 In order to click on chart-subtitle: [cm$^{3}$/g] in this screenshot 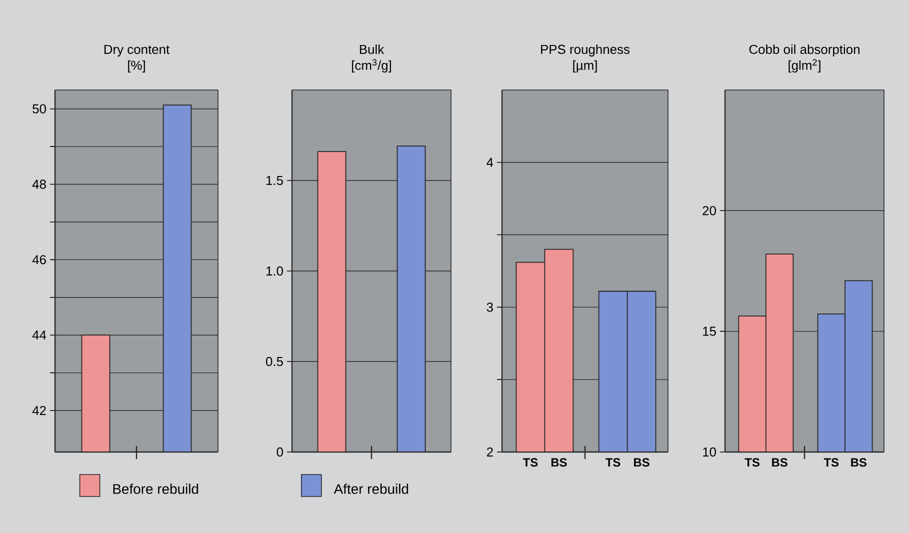, I will do `click(371, 65)`.